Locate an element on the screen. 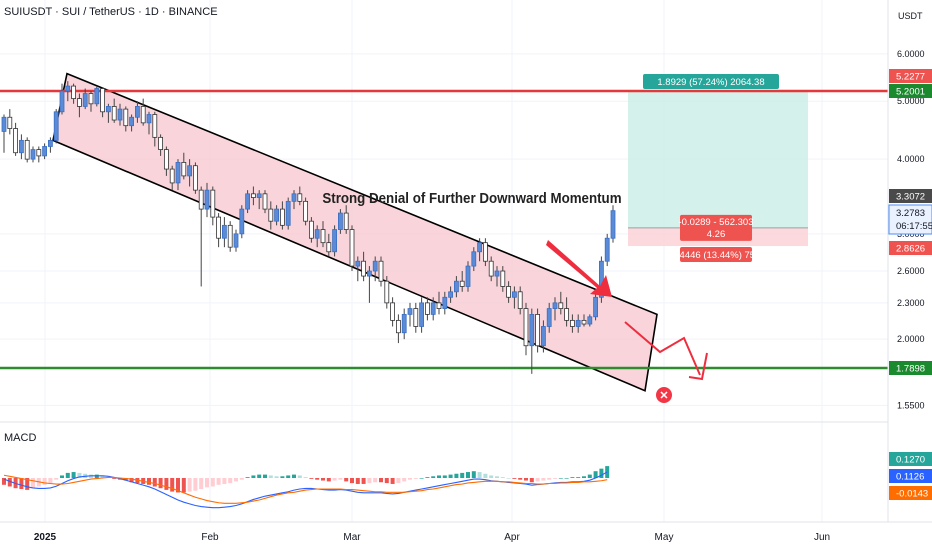  price-tick: 2.3000 is located at coordinates (911, 303).